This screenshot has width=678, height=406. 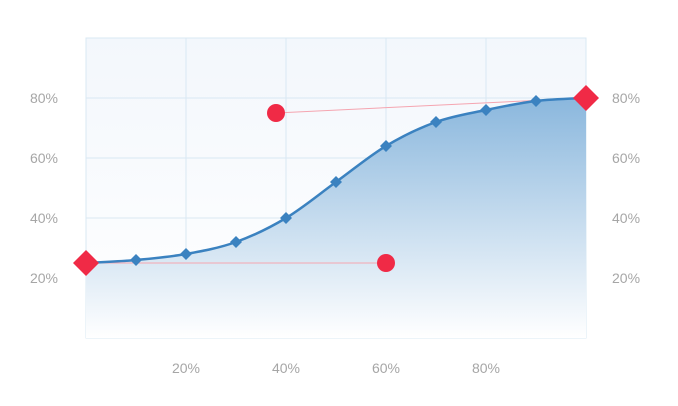 What do you see at coordinates (626, 218) in the screenshot?
I see `y-tick-label-right: 40%` at bounding box center [626, 218].